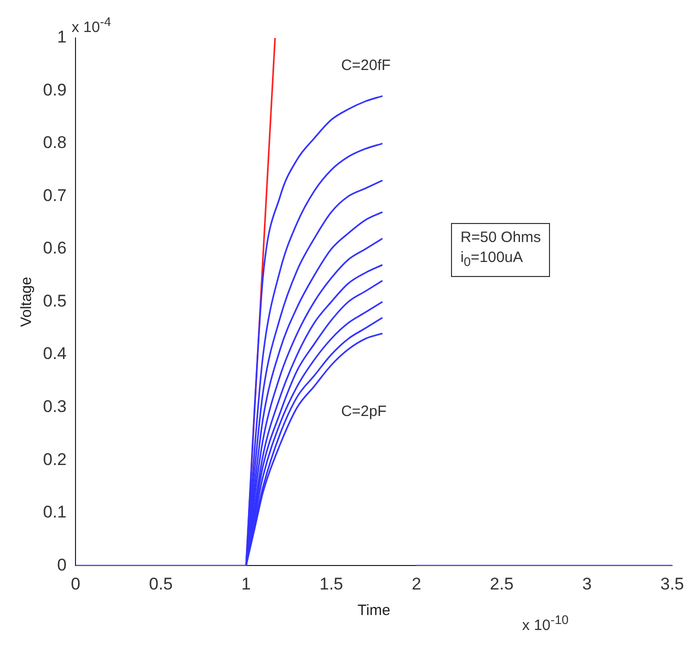  What do you see at coordinates (75, 584) in the screenshot?
I see `x-tick-label: 0` at bounding box center [75, 584].